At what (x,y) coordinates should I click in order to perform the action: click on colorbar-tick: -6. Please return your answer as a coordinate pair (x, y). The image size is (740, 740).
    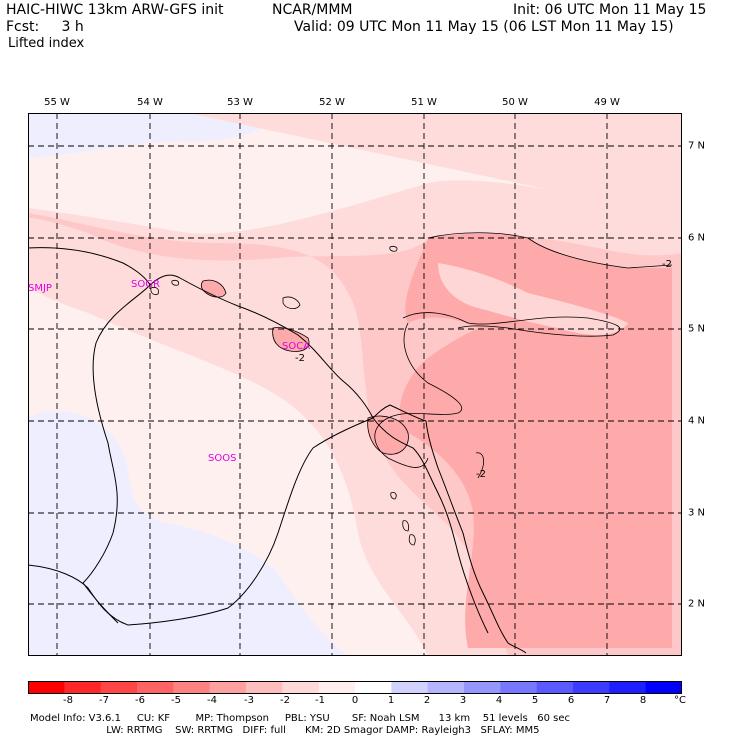
    Looking at the image, I should click on (140, 700).